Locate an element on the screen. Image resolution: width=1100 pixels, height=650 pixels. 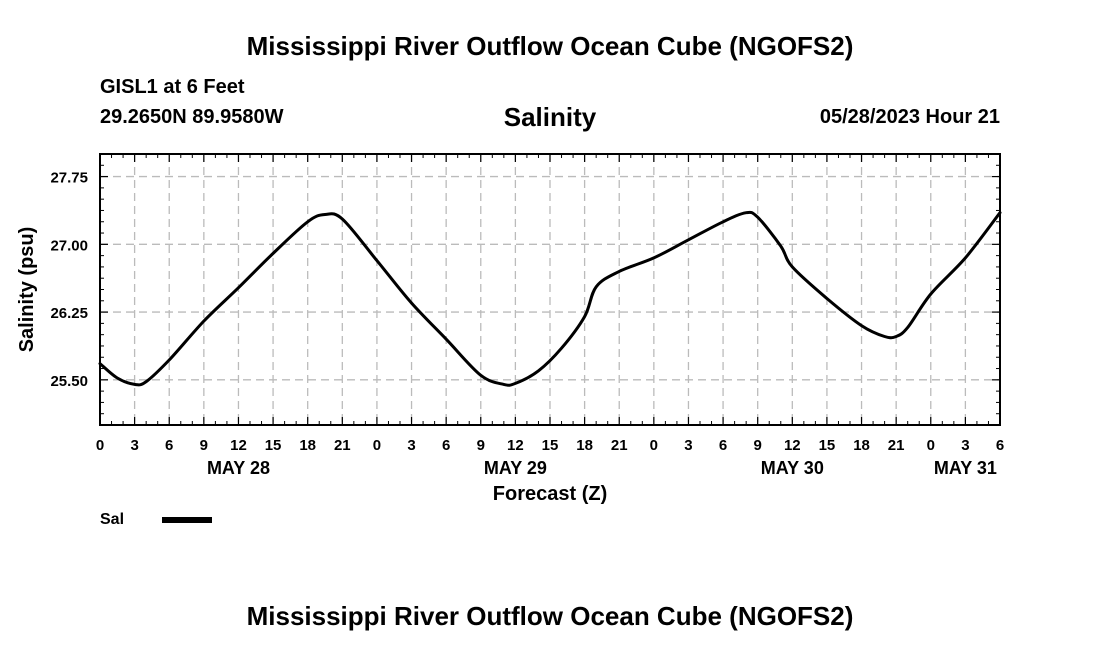
legend-label: Sal is located at coordinates (112, 519).